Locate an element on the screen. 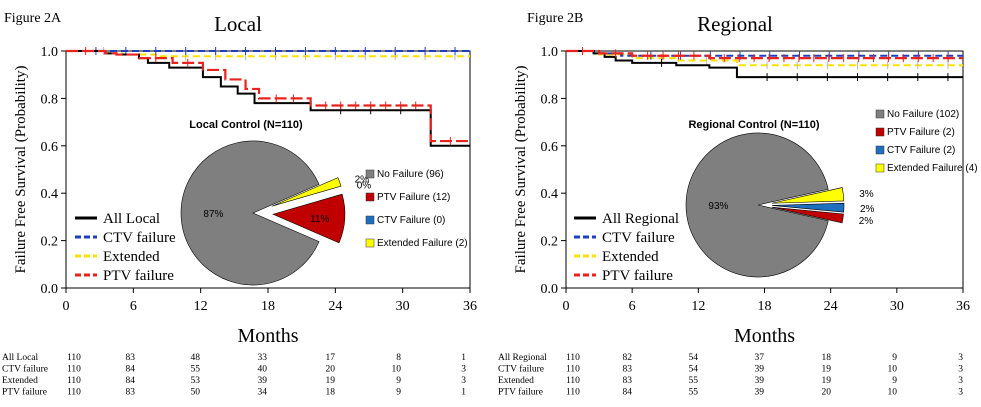 The width and height of the screenshot is (981, 407). pie-key-label: PTV Failure (2) is located at coordinates (921, 132).